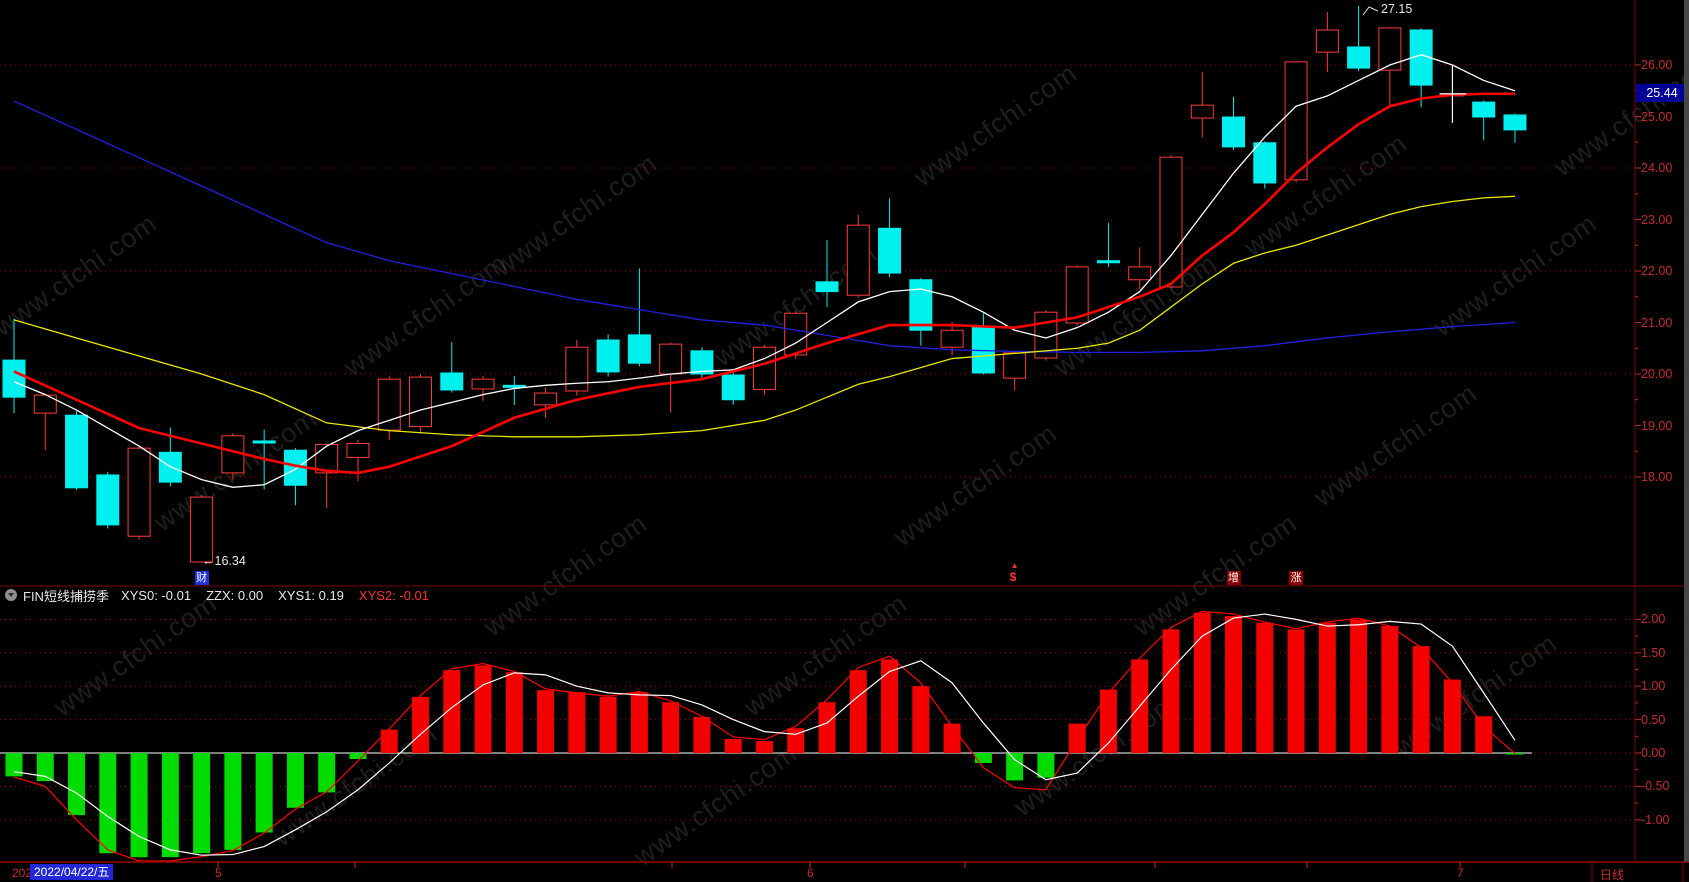 This screenshot has width=1689, height=882. Describe the element at coordinates (1686, 431) in the screenshot. I see `scrollbar` at that location.